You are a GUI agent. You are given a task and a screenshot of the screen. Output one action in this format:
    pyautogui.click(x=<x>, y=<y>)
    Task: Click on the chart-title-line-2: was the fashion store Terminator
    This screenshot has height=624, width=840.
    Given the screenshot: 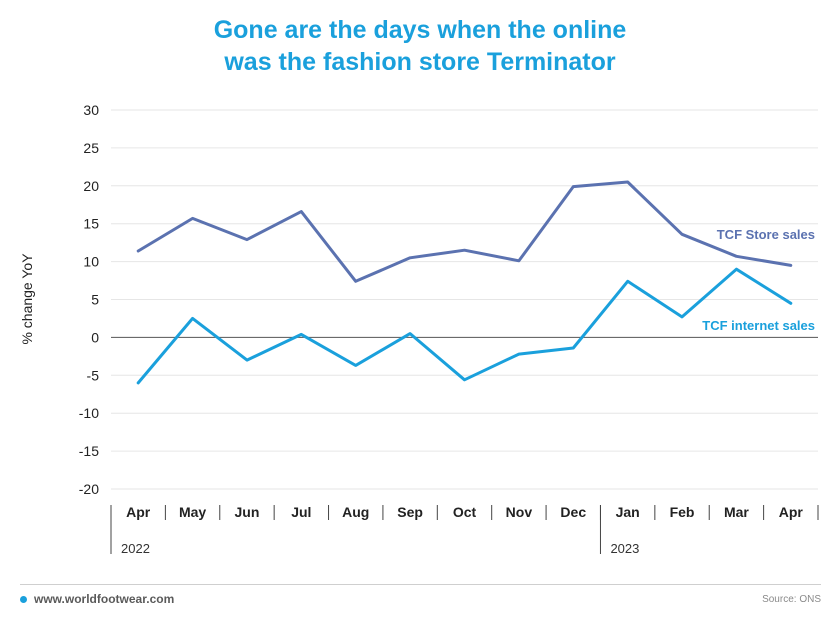 What is the action you would take?
    pyautogui.click(x=420, y=62)
    